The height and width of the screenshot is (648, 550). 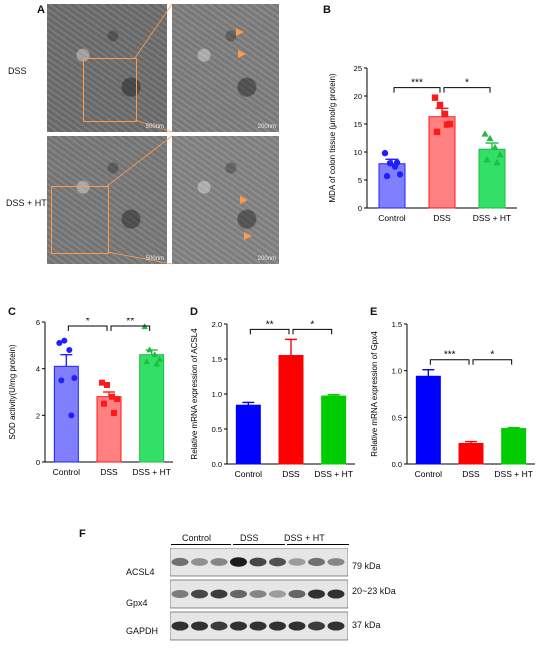 What do you see at coordinates (266, 259) in the screenshot?
I see `scale-bar-label: 200nm` at bounding box center [266, 259].